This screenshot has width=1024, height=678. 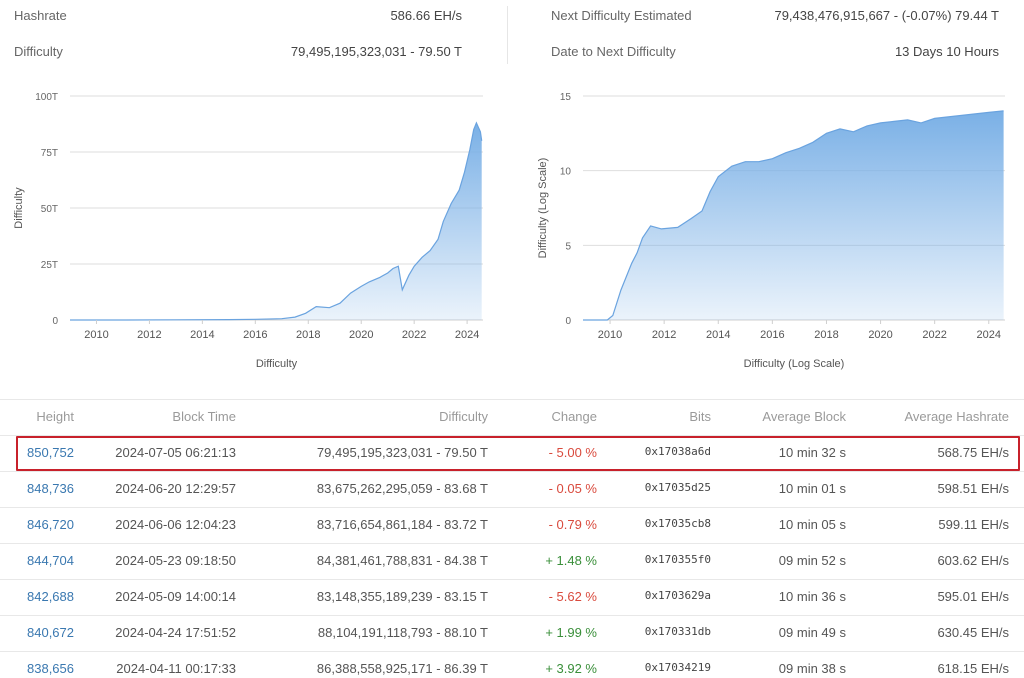 I want to click on block-time: 2024-05-09 14:00:14, so click(x=175, y=596).